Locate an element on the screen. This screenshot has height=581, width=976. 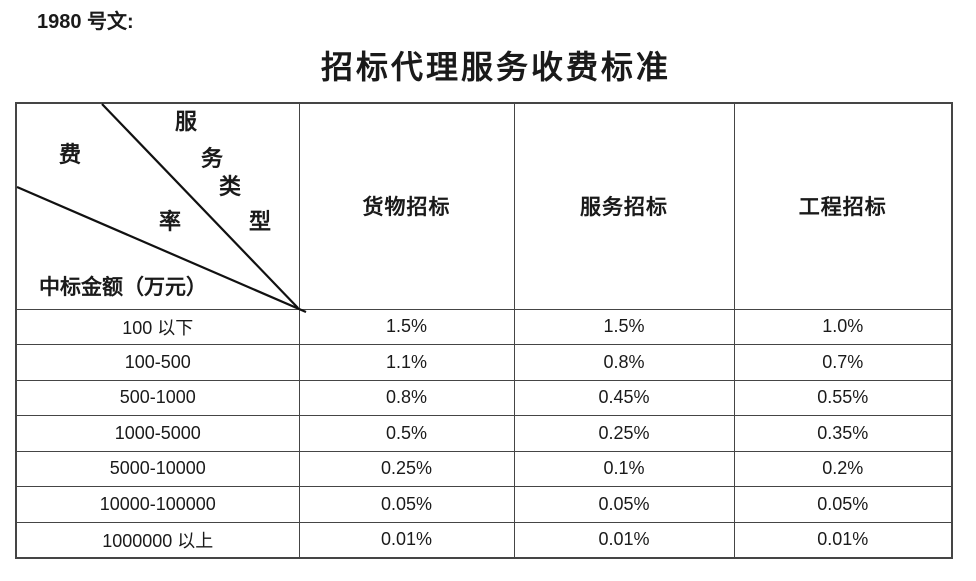
works-rate-cell: 0.35% is located at coordinates (843, 433).